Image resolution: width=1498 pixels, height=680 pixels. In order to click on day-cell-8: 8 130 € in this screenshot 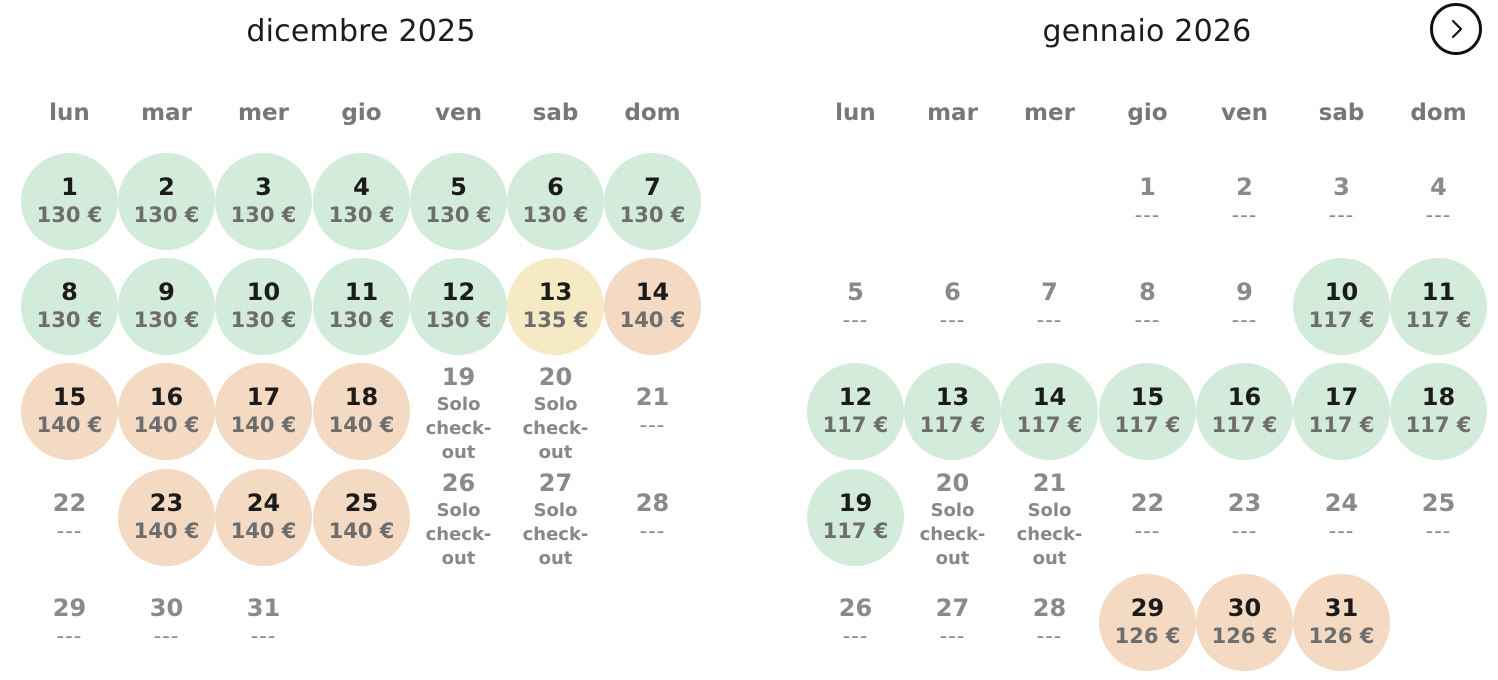, I will do `click(69, 306)`.